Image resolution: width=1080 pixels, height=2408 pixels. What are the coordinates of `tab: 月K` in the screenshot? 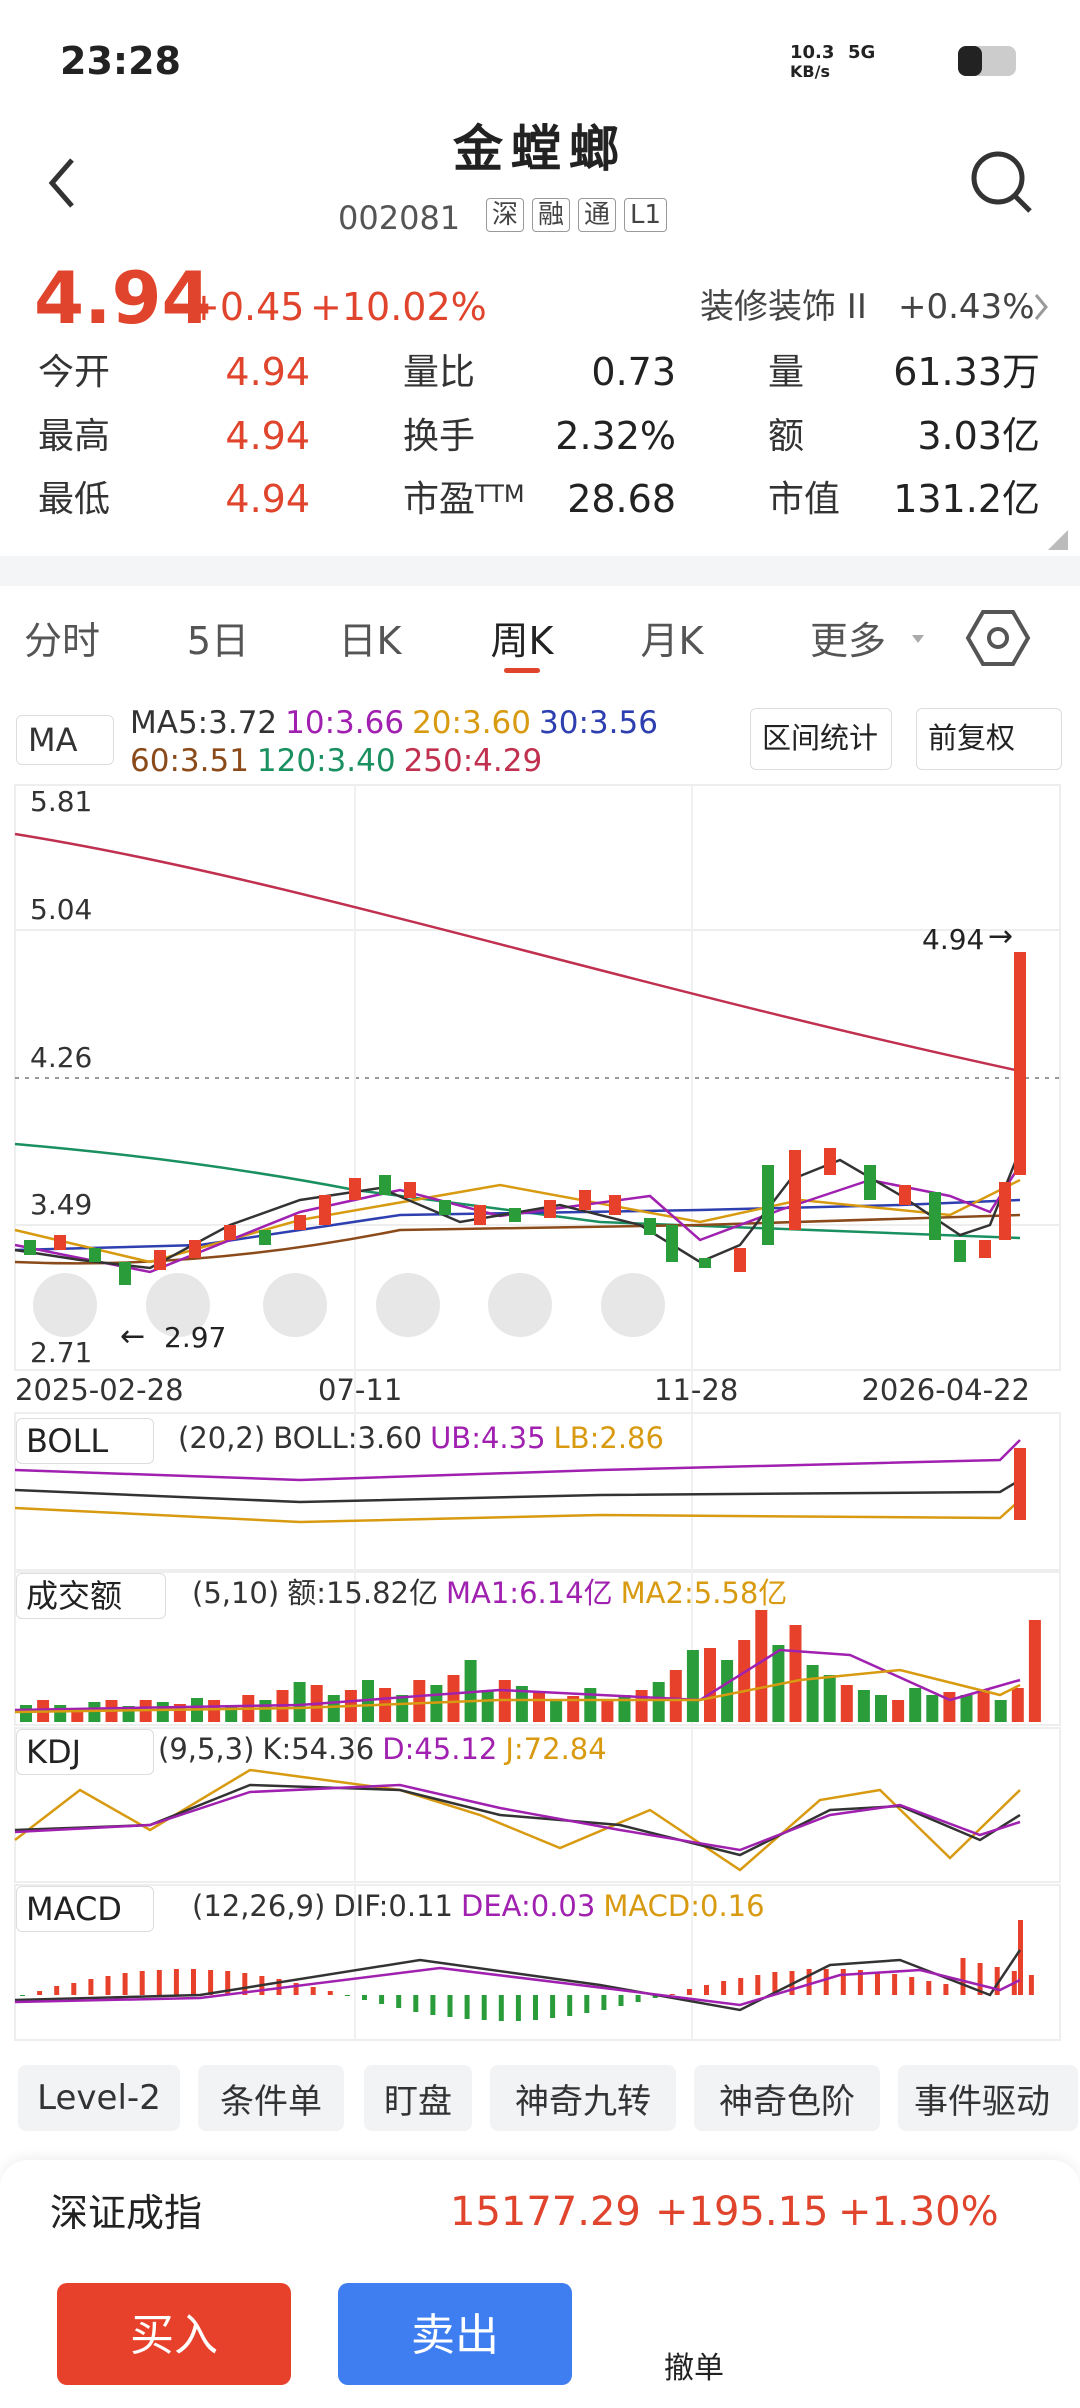 It's located at (672, 641).